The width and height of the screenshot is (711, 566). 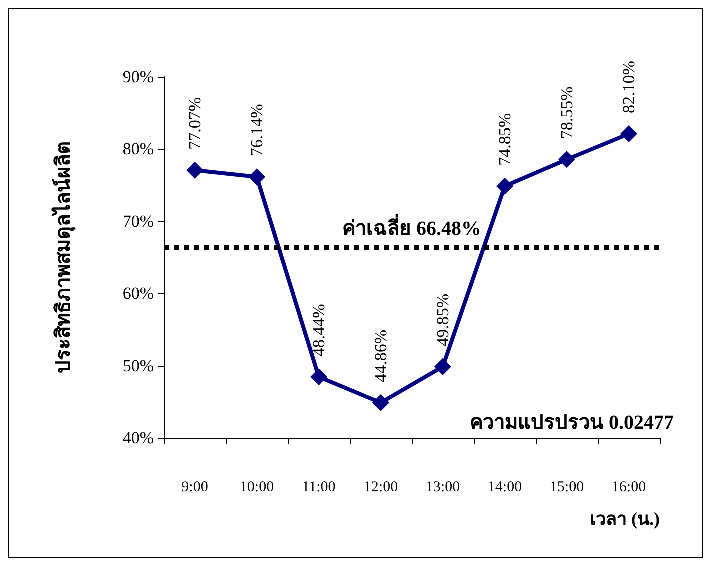 What do you see at coordinates (505, 139) in the screenshot?
I see `data-label: 74.85%` at bounding box center [505, 139].